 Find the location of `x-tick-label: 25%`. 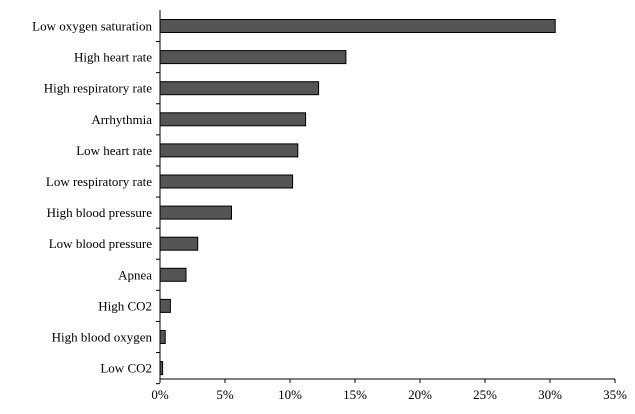

x-tick-label: 25% is located at coordinates (485, 394).